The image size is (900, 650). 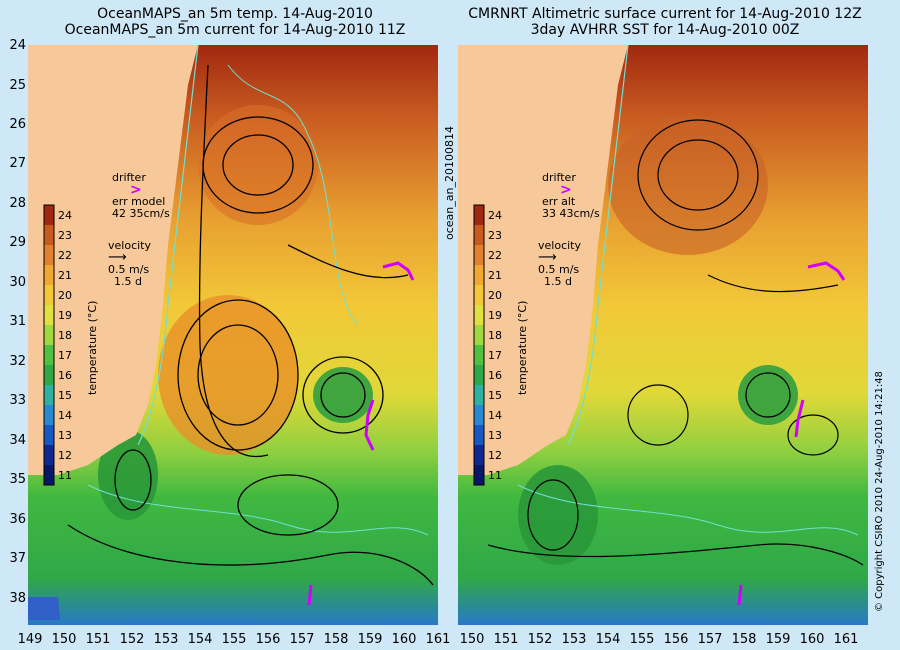 What do you see at coordinates (559, 201) in the screenshot?
I see `err-label: err alt` at bounding box center [559, 201].